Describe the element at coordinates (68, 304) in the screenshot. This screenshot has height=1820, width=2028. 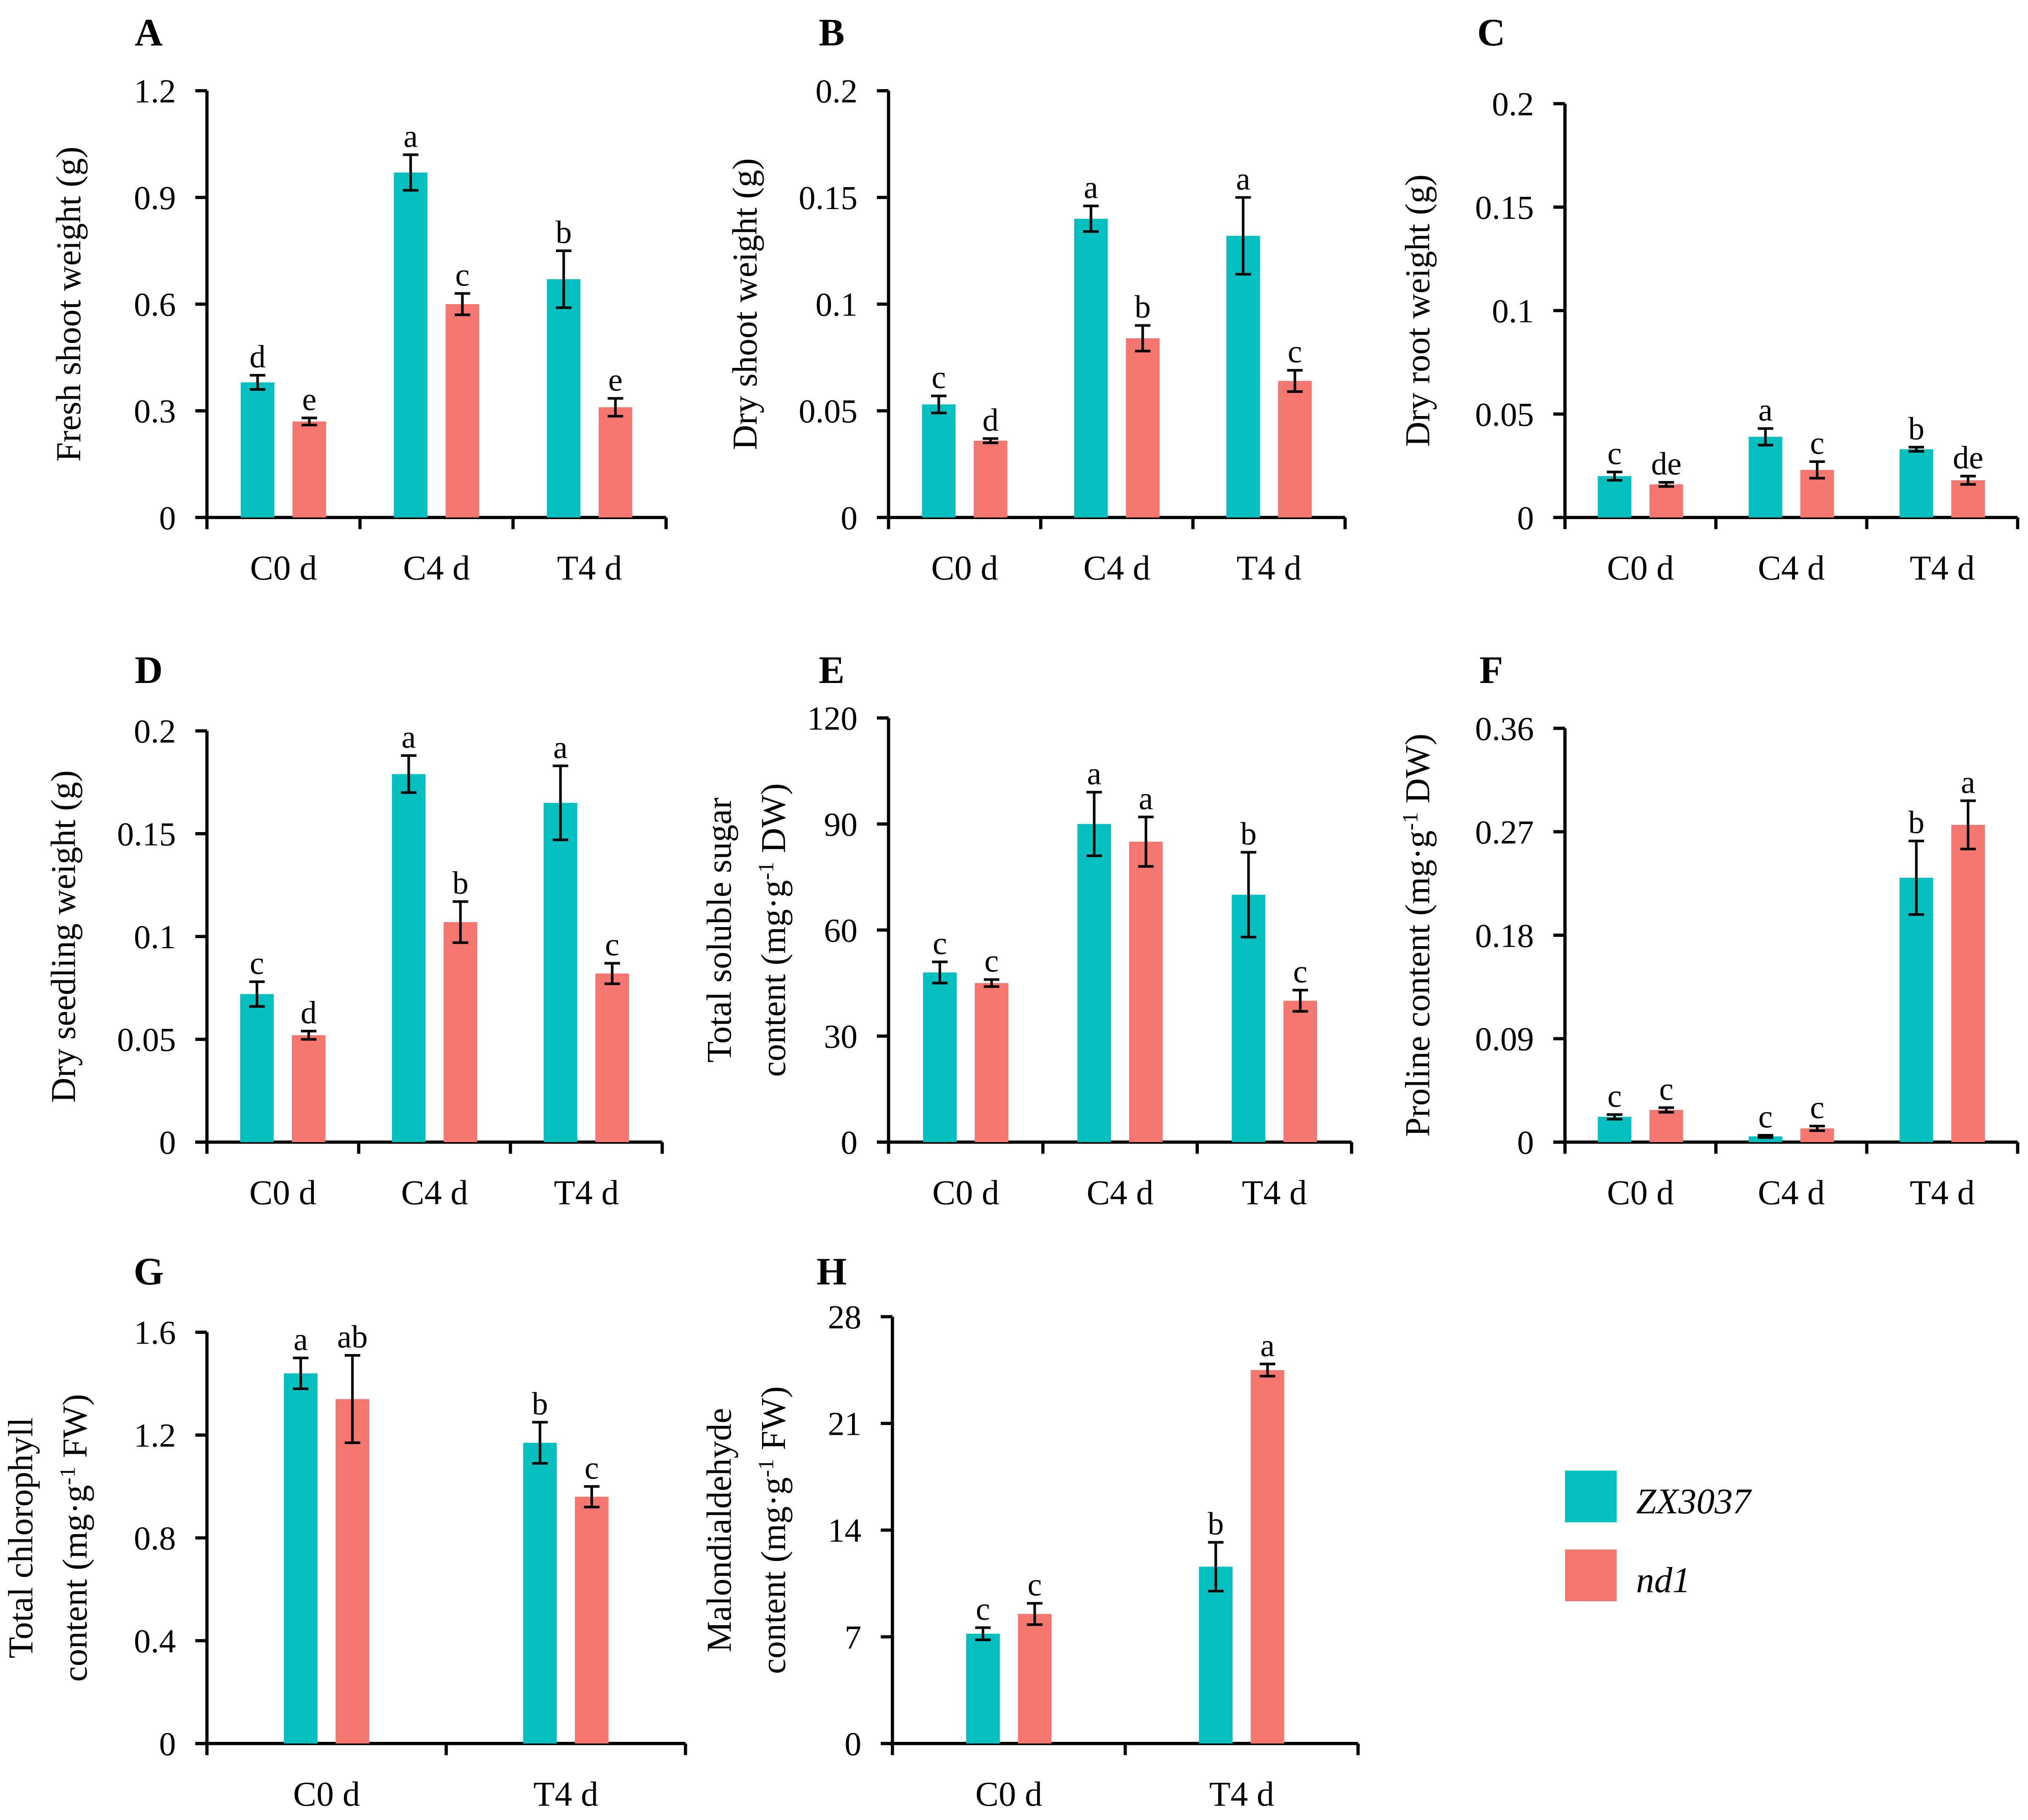
I see `y-axis-label: Fresh shoot weight (g)` at that location.